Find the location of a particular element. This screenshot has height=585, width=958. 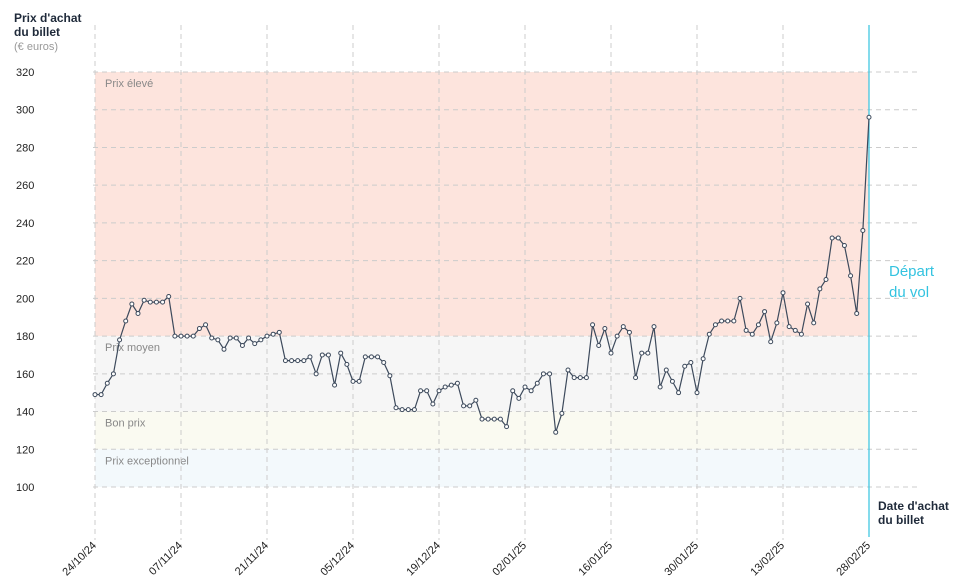

band-label: Bon prix is located at coordinates (125, 424).